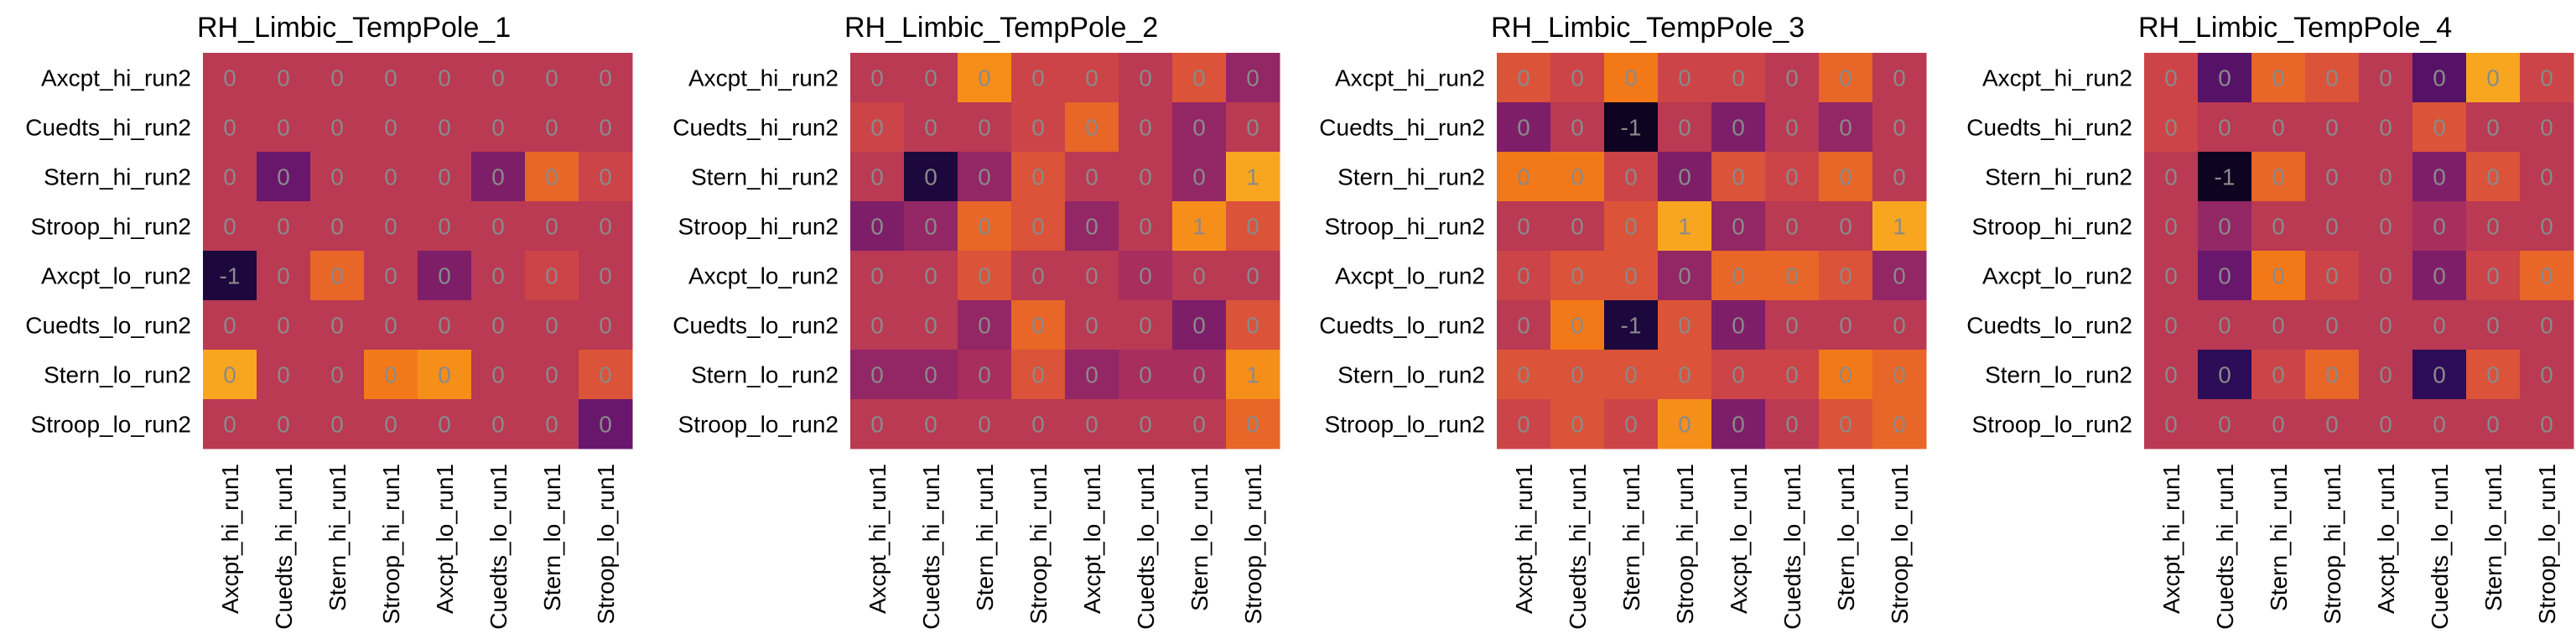 This screenshot has width=2576, height=644. Describe the element at coordinates (117, 177) in the screenshot. I see `y-tick-label: Stern_hi_run2` at that location.